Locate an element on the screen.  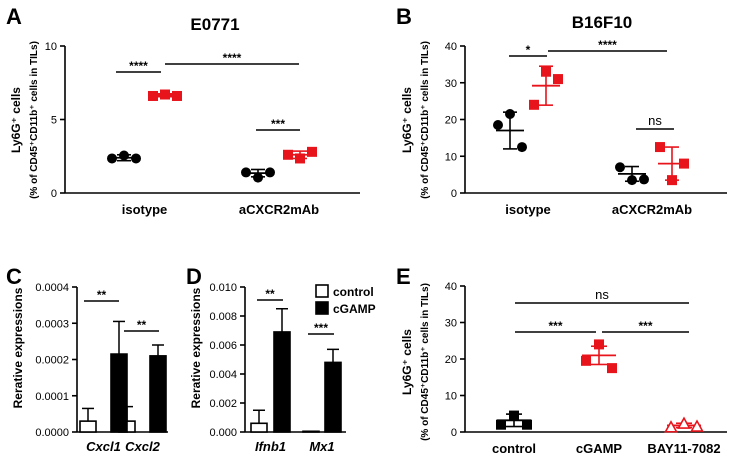
x-category-label: Mx1 is located at coordinates (321, 446).